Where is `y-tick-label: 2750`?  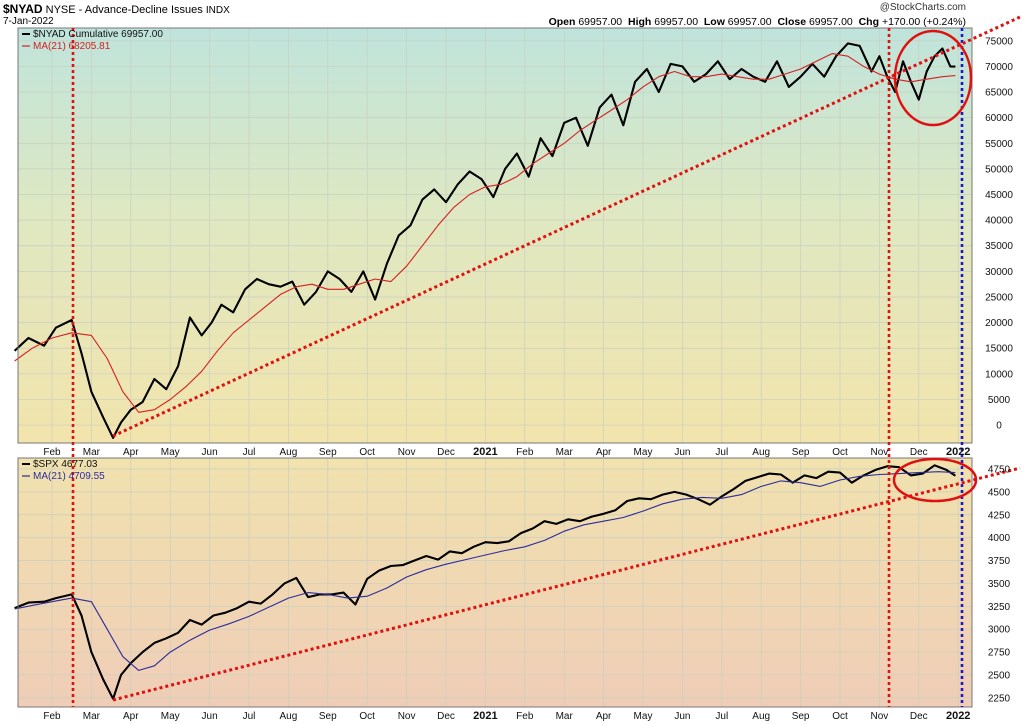
y-tick-label: 2750 is located at coordinates (999, 653).